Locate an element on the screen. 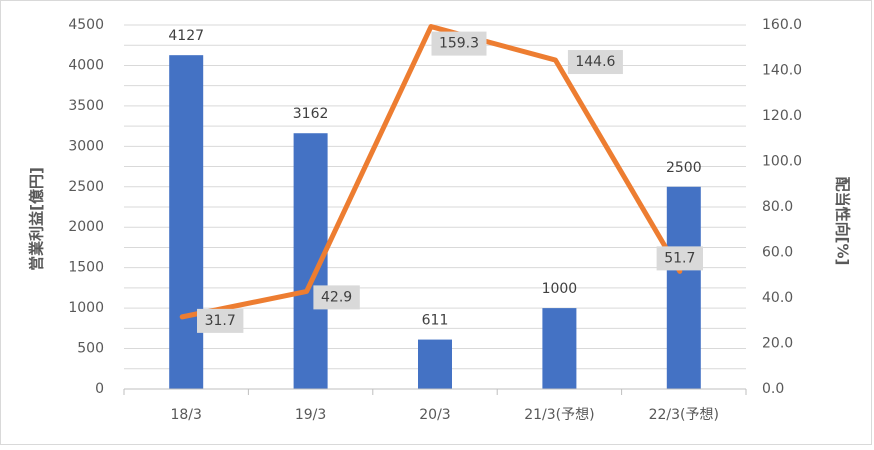 The height and width of the screenshot is (450, 874). bar-data-label: 3162 is located at coordinates (311, 114).